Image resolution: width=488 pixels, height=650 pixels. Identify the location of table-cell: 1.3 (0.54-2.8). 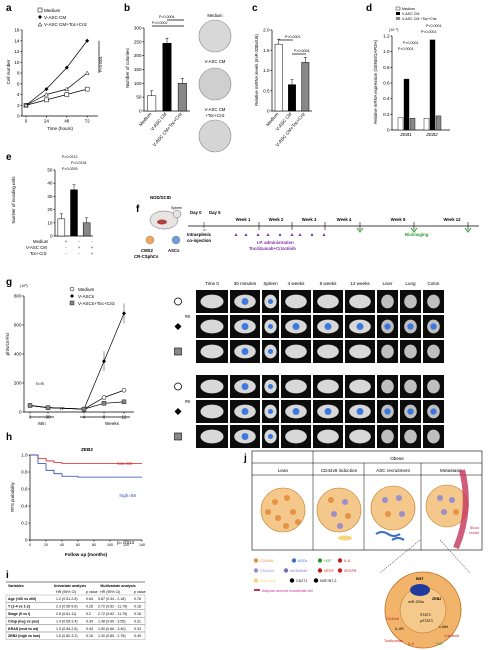
(67, 629).